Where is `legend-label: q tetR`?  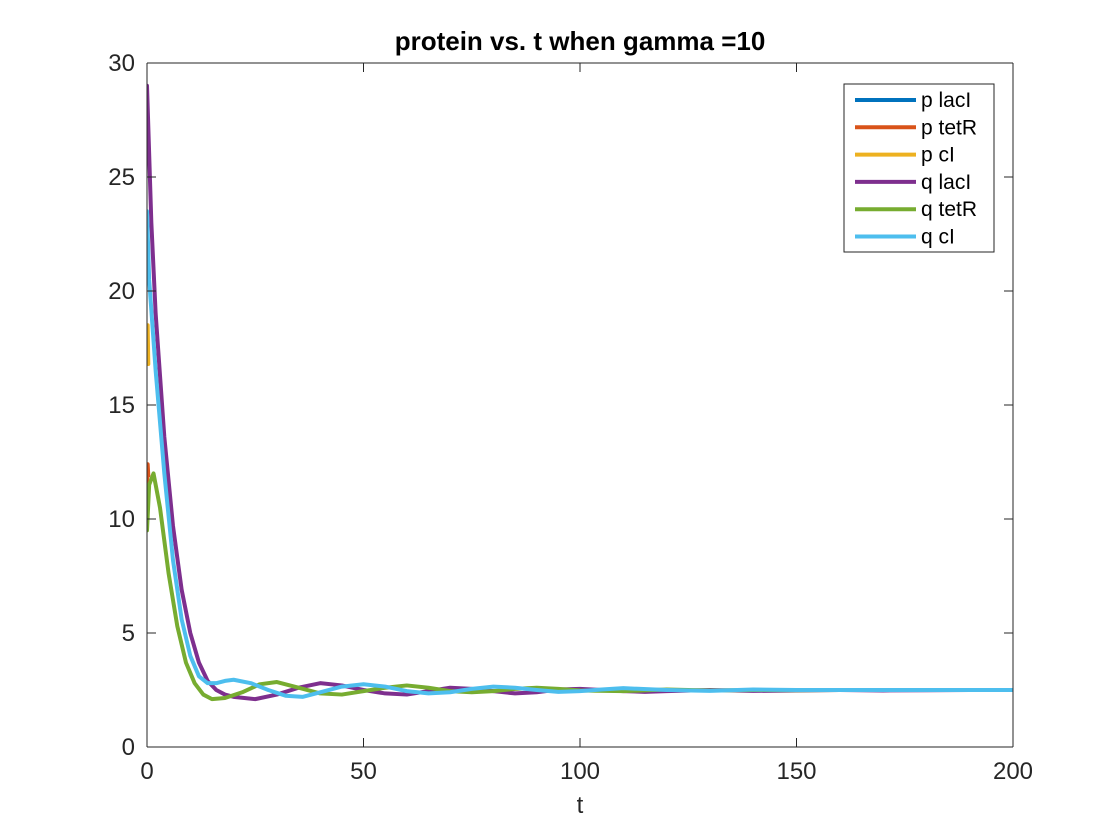
legend-label: q tetR is located at coordinates (949, 209).